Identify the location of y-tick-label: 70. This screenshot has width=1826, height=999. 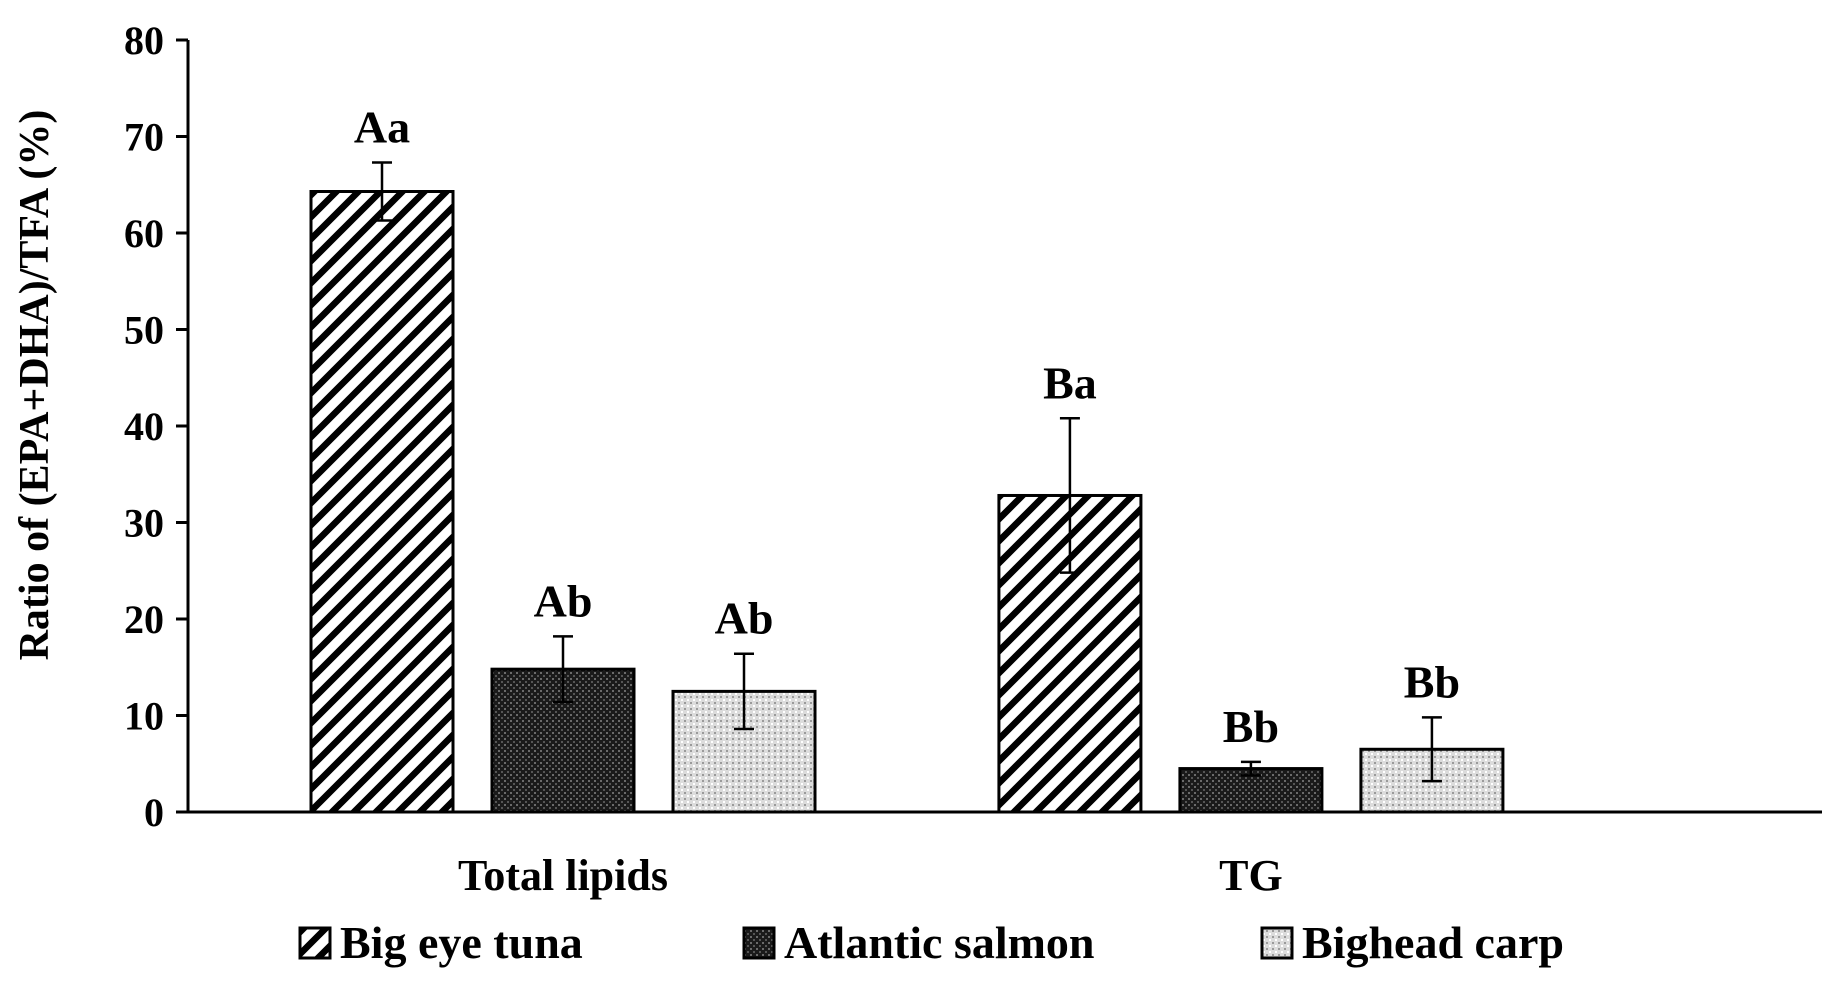
(144, 137).